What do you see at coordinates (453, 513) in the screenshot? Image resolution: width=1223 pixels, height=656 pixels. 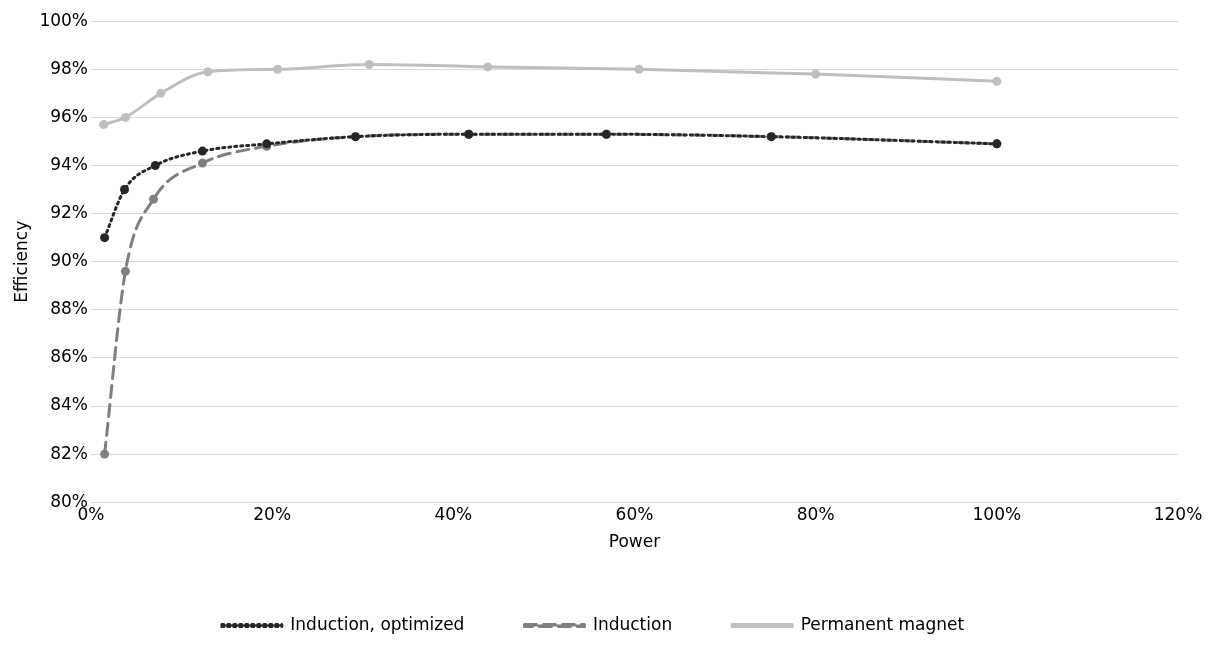 I see `x-tick-label: 40%` at bounding box center [453, 513].